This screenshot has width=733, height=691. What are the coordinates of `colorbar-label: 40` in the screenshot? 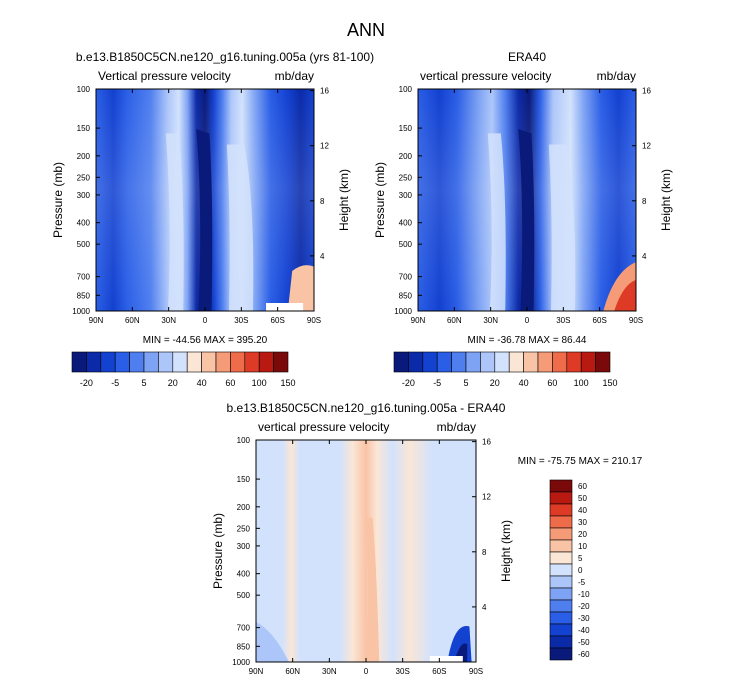 It's located at (202, 383).